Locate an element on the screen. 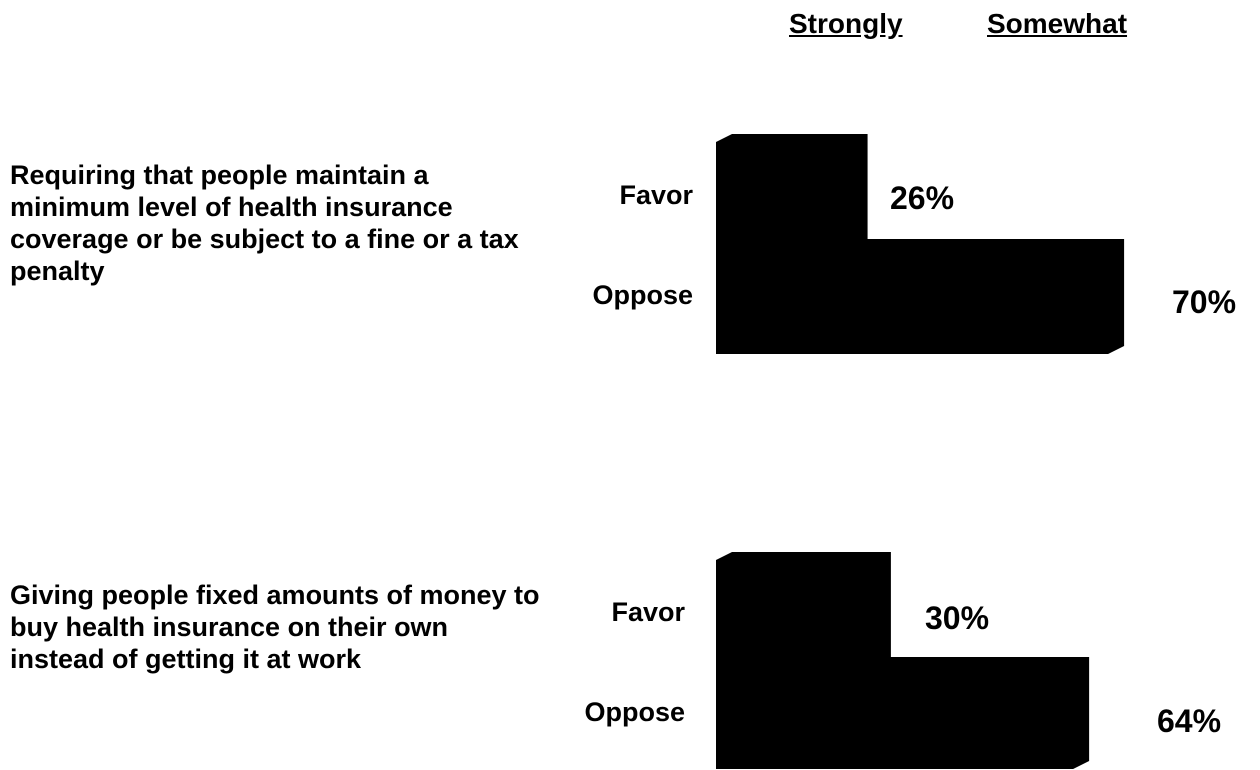 The image size is (1260, 770). q1-oppose-bar is located at coordinates (920, 296).